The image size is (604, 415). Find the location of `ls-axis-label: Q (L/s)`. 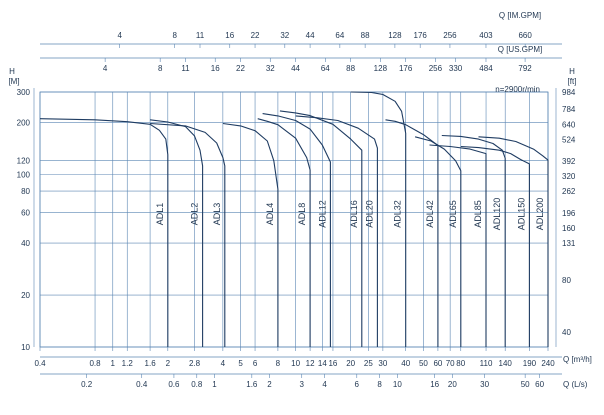

ls-axis-label: Q (L/s) is located at coordinates (575, 384).